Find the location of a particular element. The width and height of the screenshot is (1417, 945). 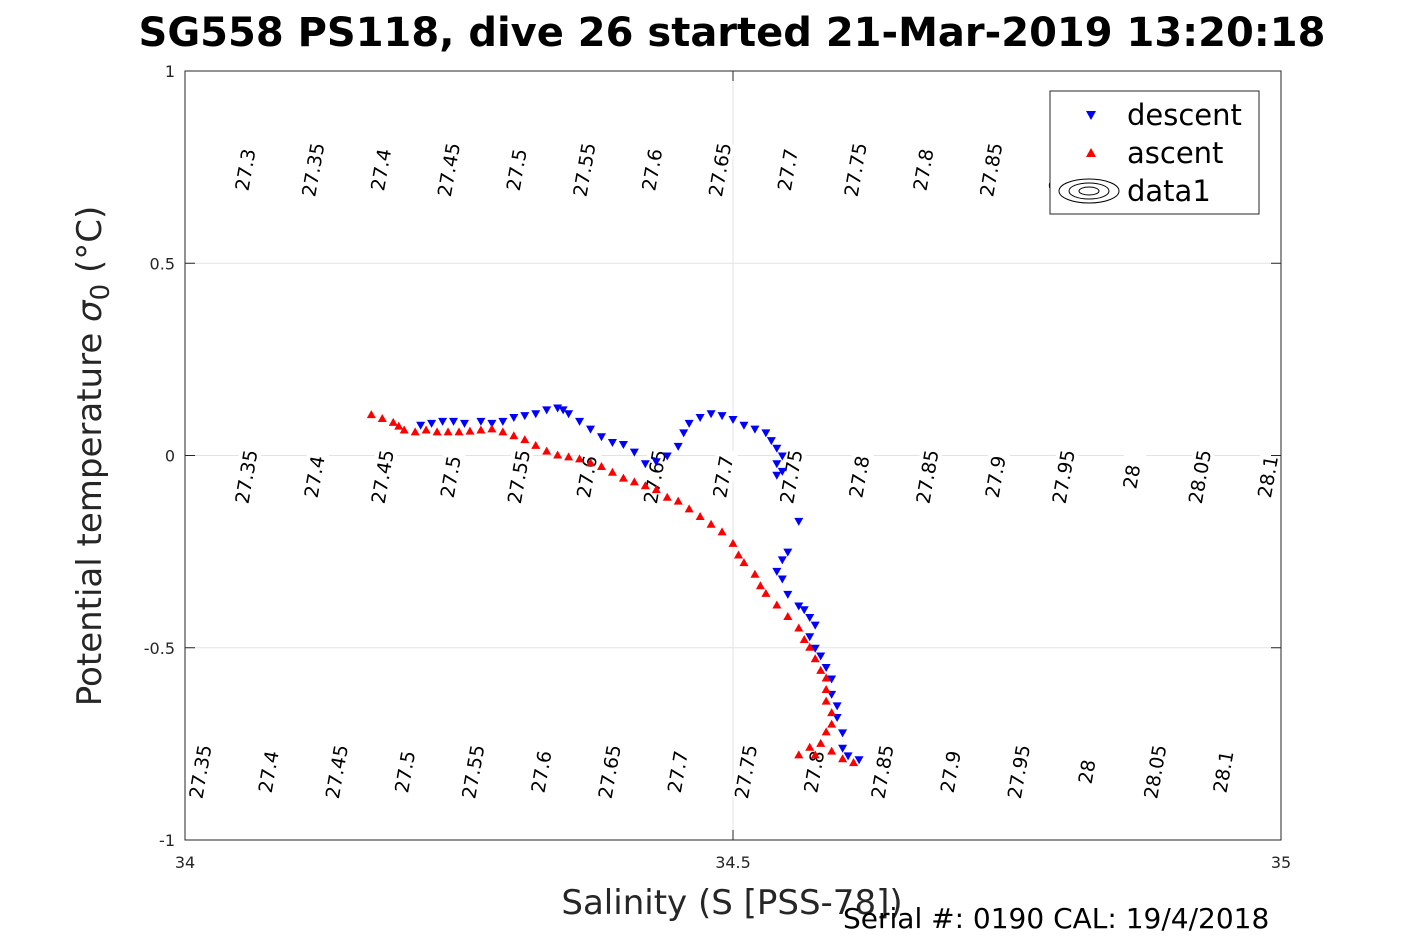

contour-label-top-group: 27.45 is located at coordinates (448, 170).